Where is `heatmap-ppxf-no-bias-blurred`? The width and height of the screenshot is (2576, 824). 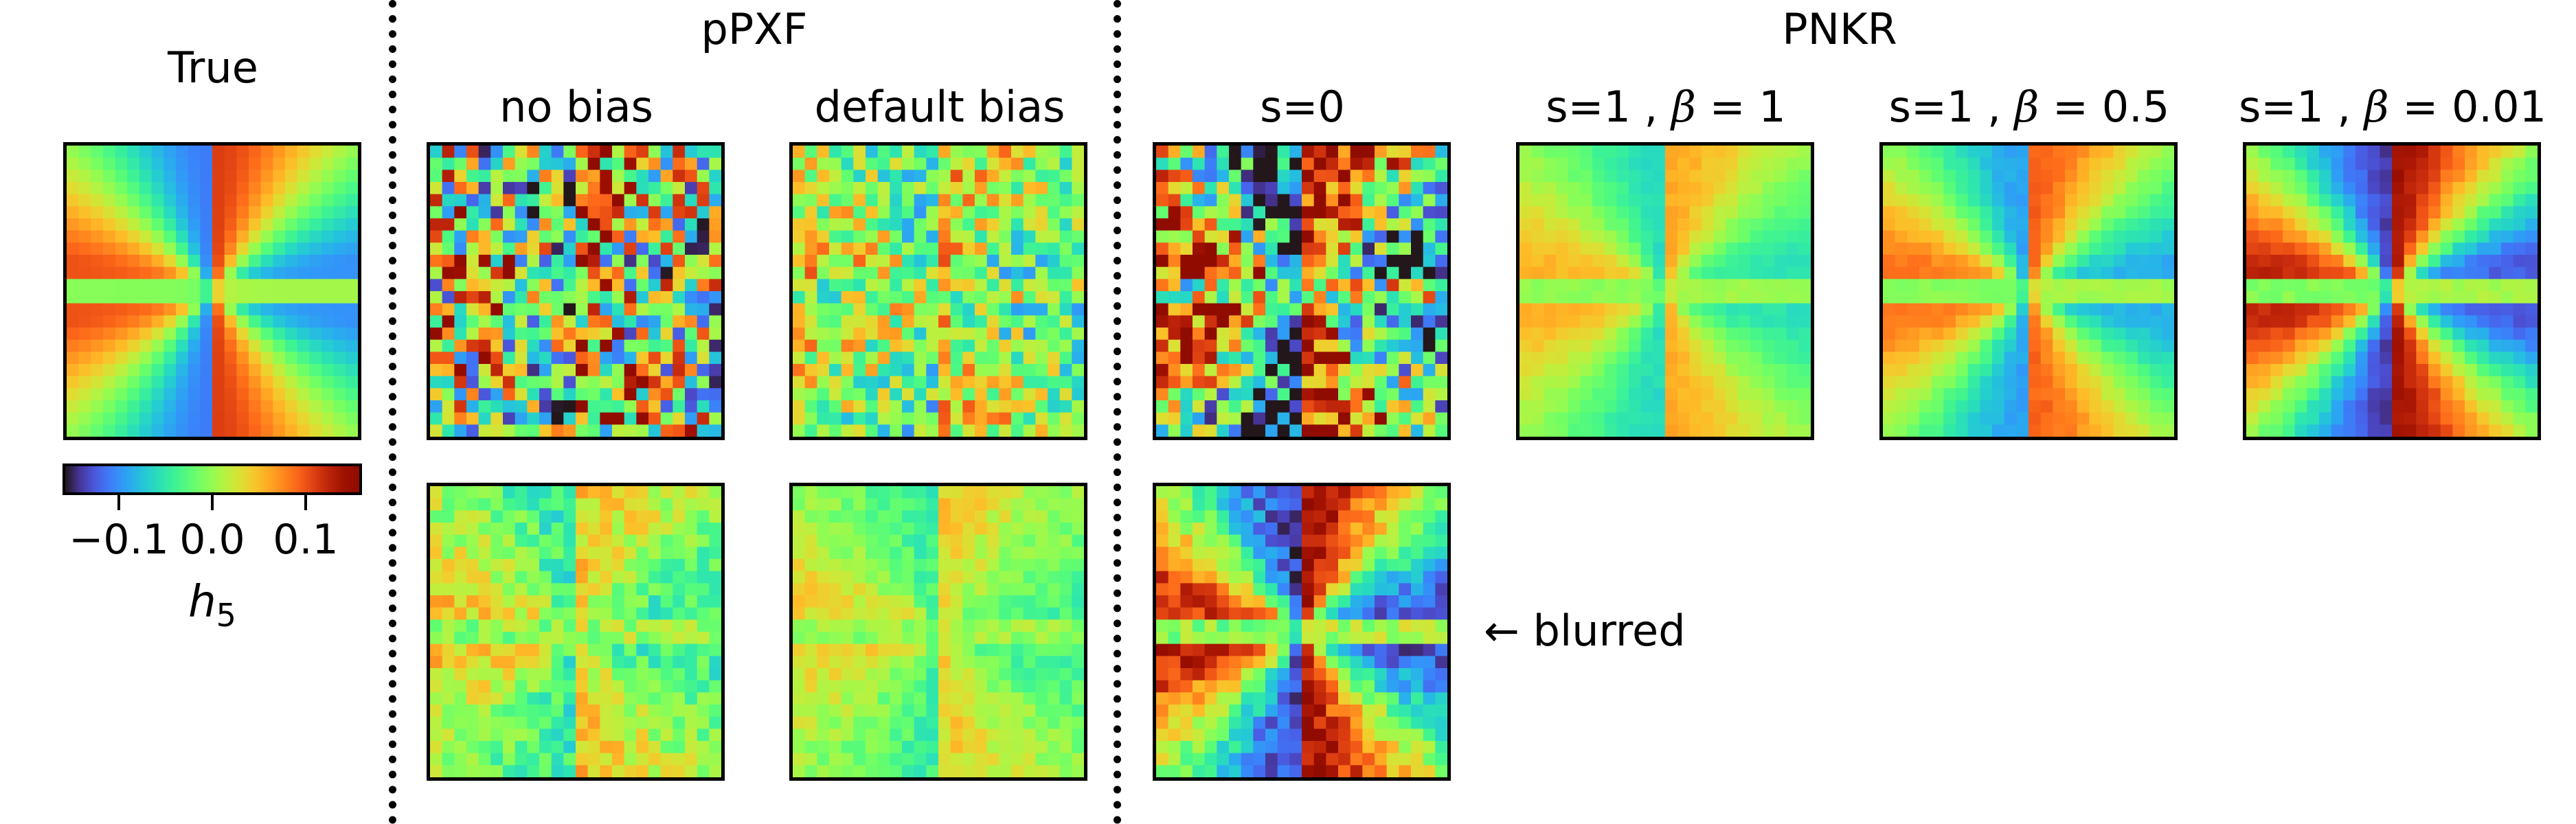 heatmap-ppxf-no-bias-blurred is located at coordinates (576, 632).